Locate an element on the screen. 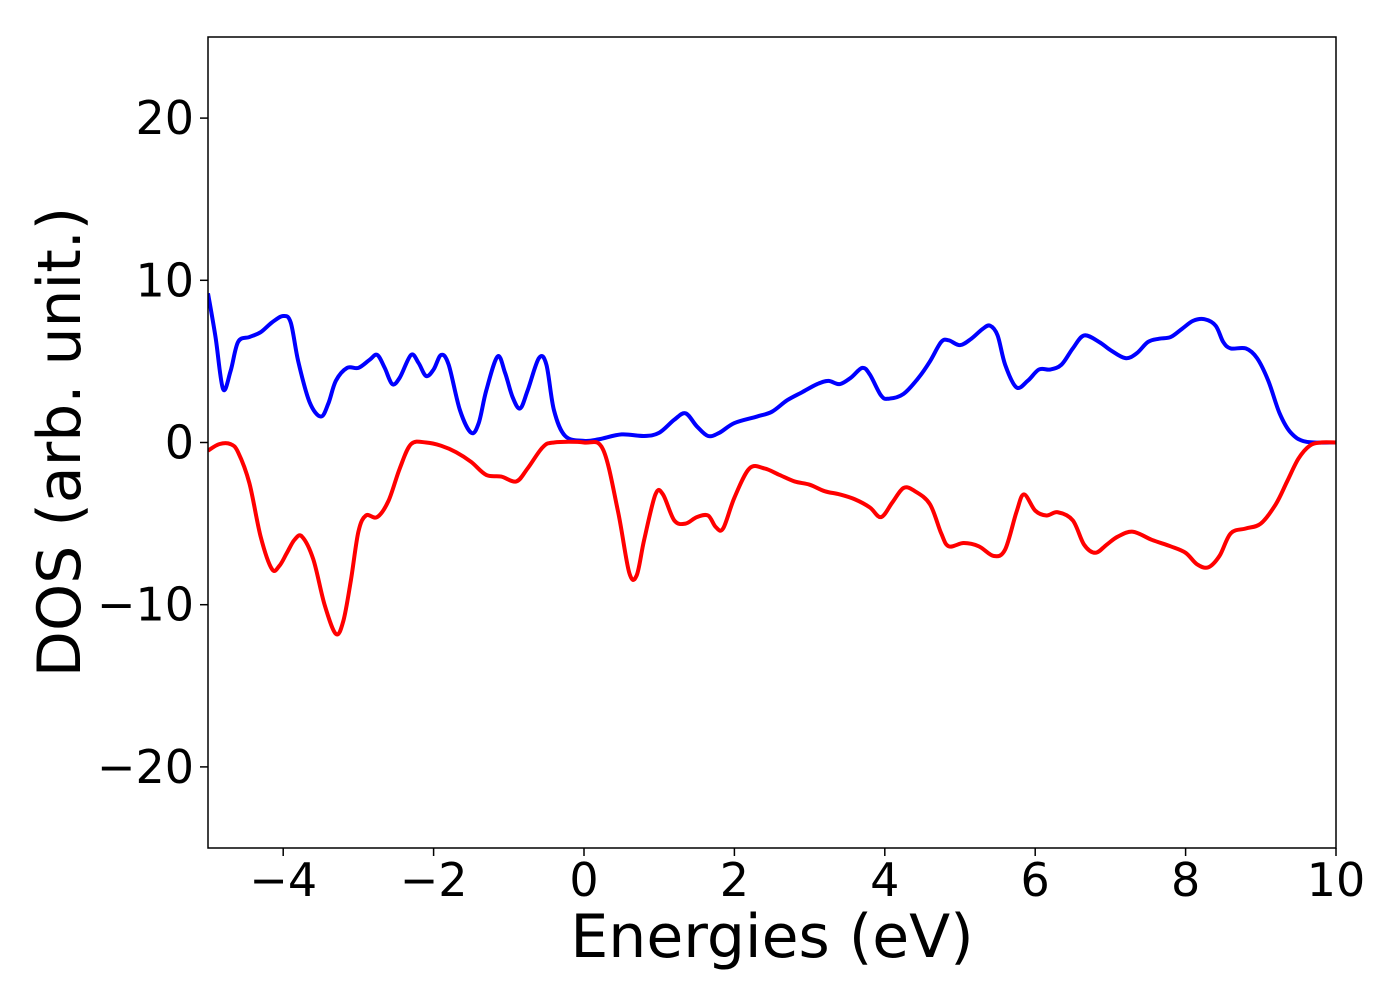 This screenshot has width=1400, height=1000. x-tick-label: 2 is located at coordinates (734, 880).